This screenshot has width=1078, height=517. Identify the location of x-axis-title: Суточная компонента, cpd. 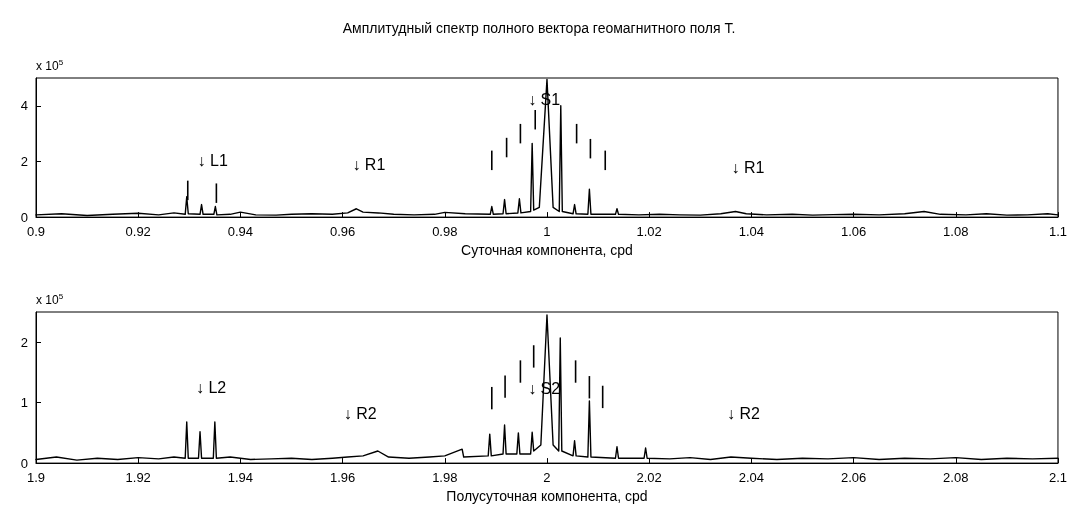
(547, 250).